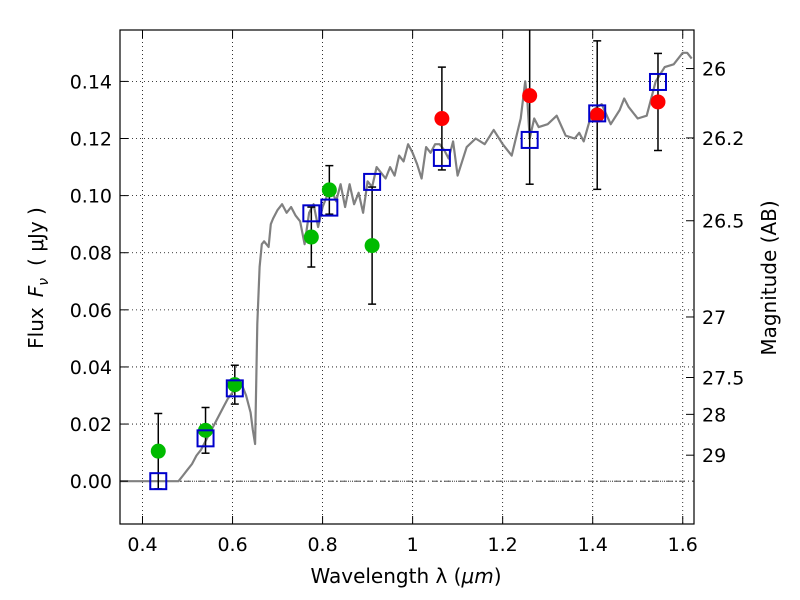 The image size is (800, 600). I want to click on y-tick-label: 0.02, so click(91, 425).